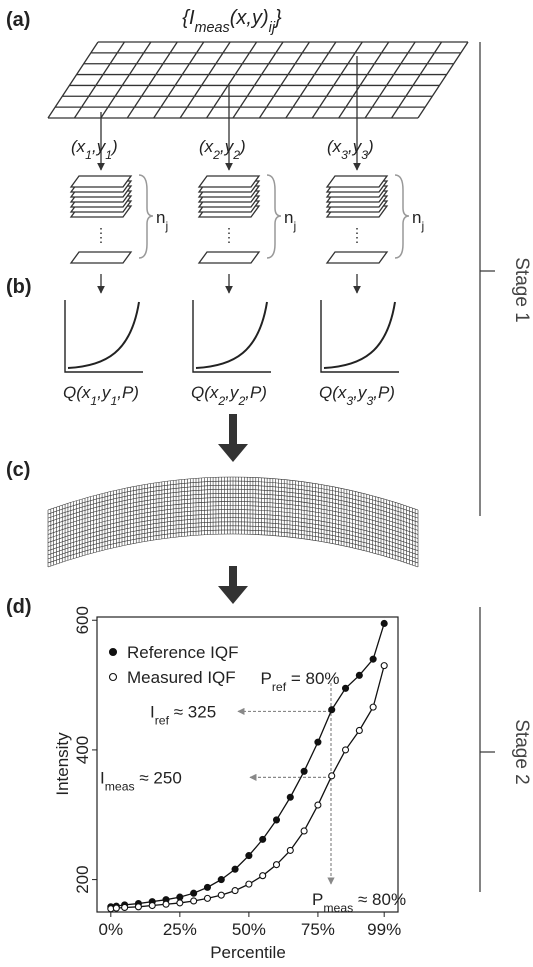  What do you see at coordinates (247, 787) in the screenshot?
I see `series-line` at bounding box center [247, 787].